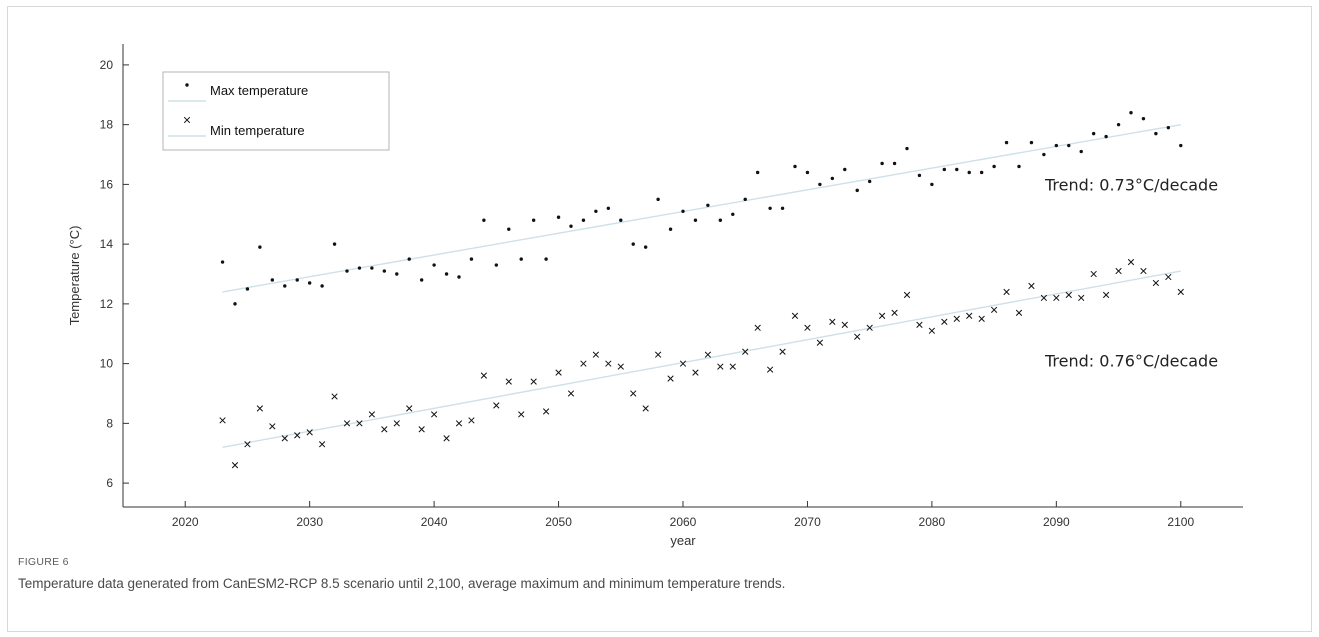 The height and width of the screenshot is (637, 1319). I want to click on y-tick-label: 8, so click(109, 423).